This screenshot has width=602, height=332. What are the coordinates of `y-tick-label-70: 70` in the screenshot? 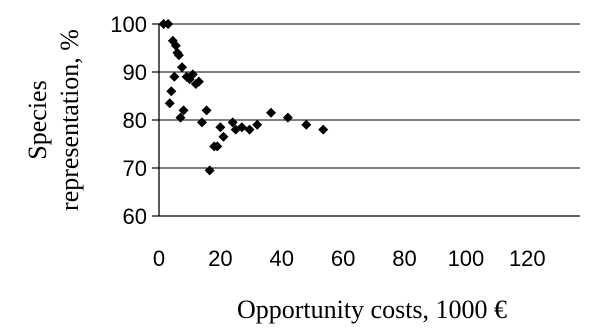 It's located at (135, 168).